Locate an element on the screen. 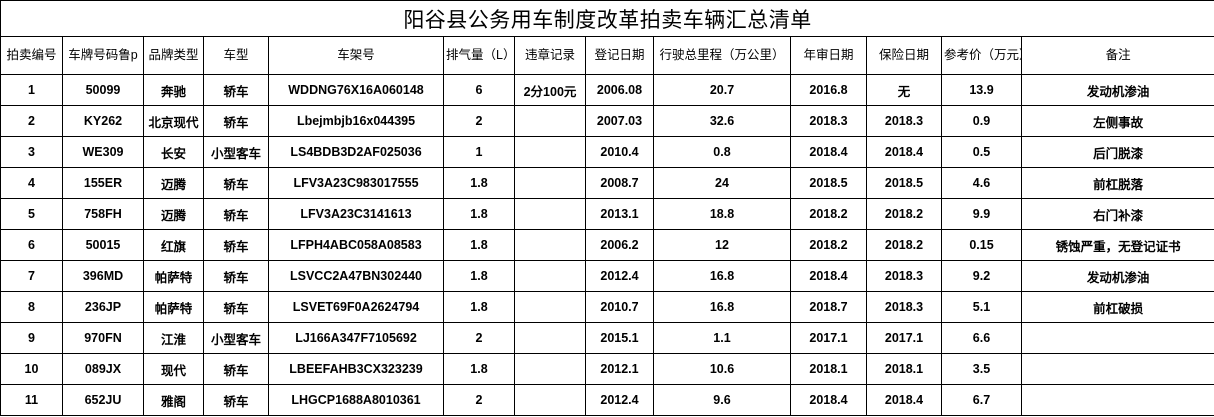  cell-insurance-date: 2018.3 is located at coordinates (904, 121).